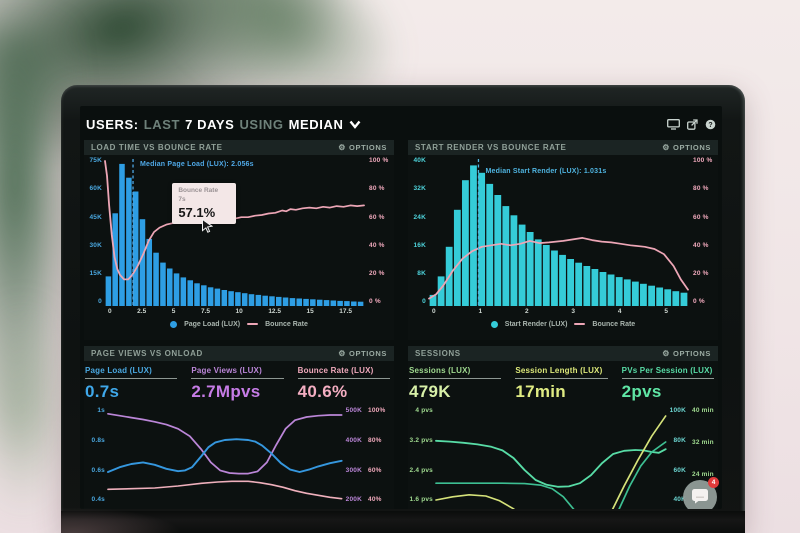 Image resolution: width=800 pixels, height=533 pixels. What do you see at coordinates (95, 245) in the screenshot?
I see `tick-label: 30K` at bounding box center [95, 245].